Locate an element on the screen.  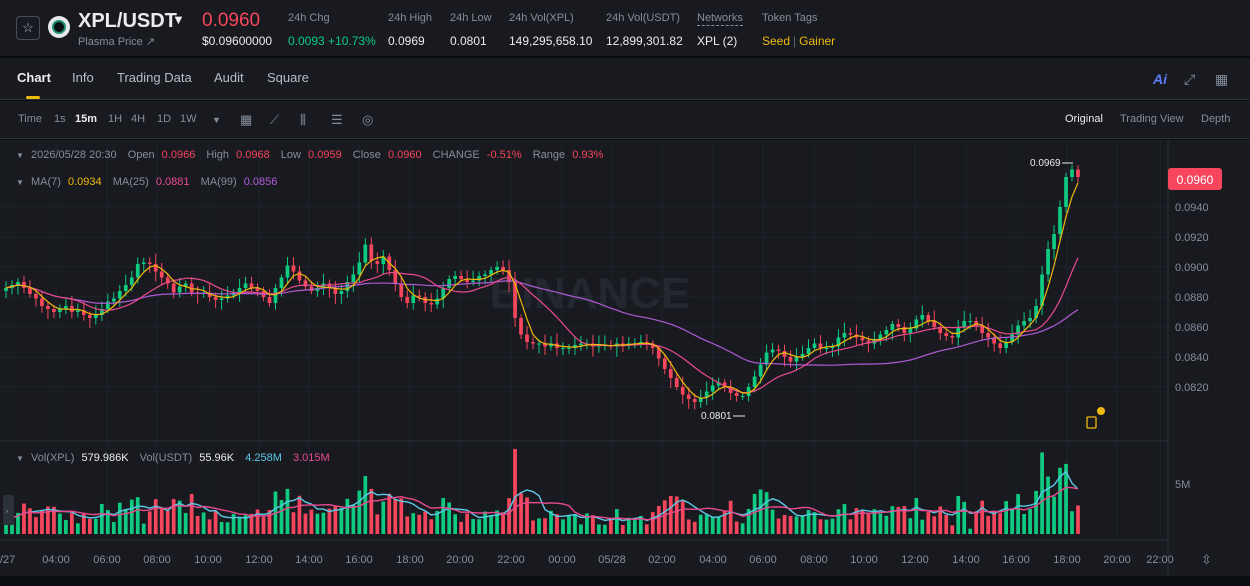
settings-list-icon: ☰ is located at coordinates (337, 119).